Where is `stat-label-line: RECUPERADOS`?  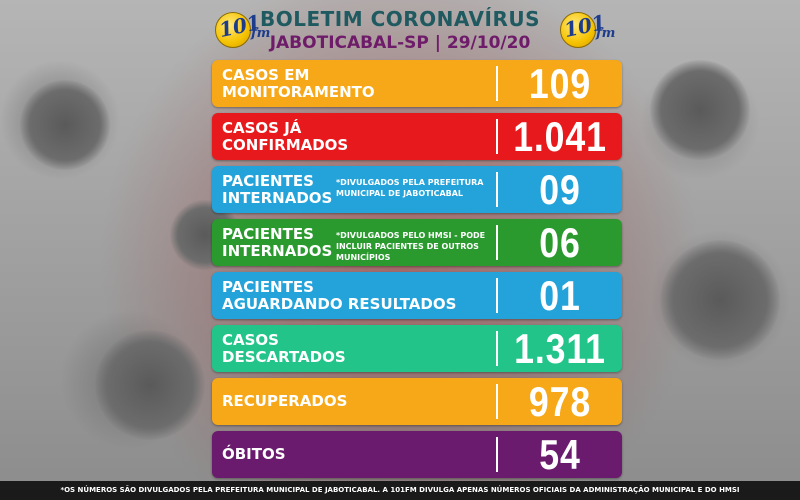 stat-label-line: RECUPERADOS is located at coordinates (285, 401).